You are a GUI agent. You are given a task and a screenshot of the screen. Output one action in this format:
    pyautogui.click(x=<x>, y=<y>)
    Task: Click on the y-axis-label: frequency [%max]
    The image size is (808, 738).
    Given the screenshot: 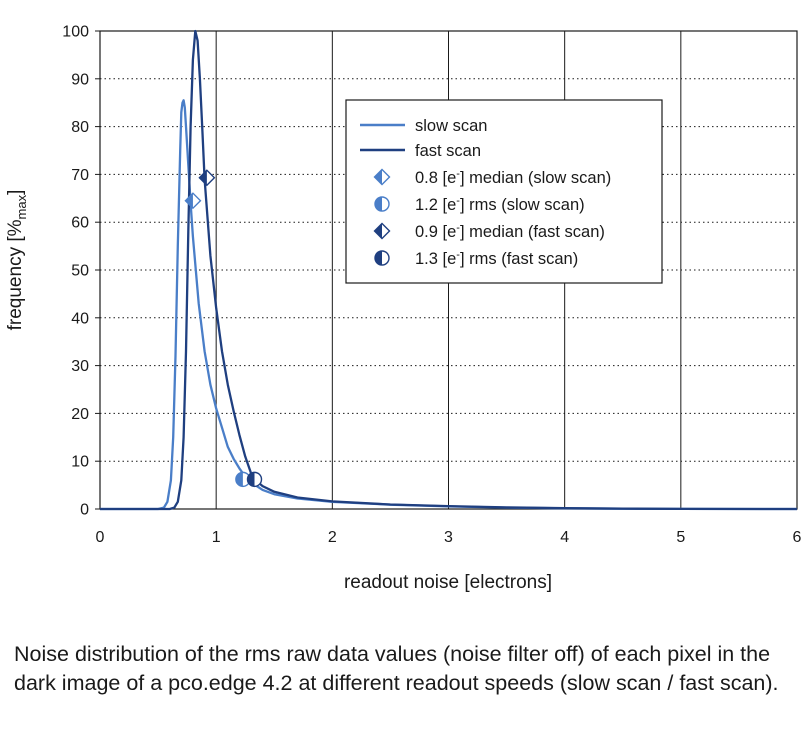 What is the action you would take?
    pyautogui.click(x=17, y=260)
    